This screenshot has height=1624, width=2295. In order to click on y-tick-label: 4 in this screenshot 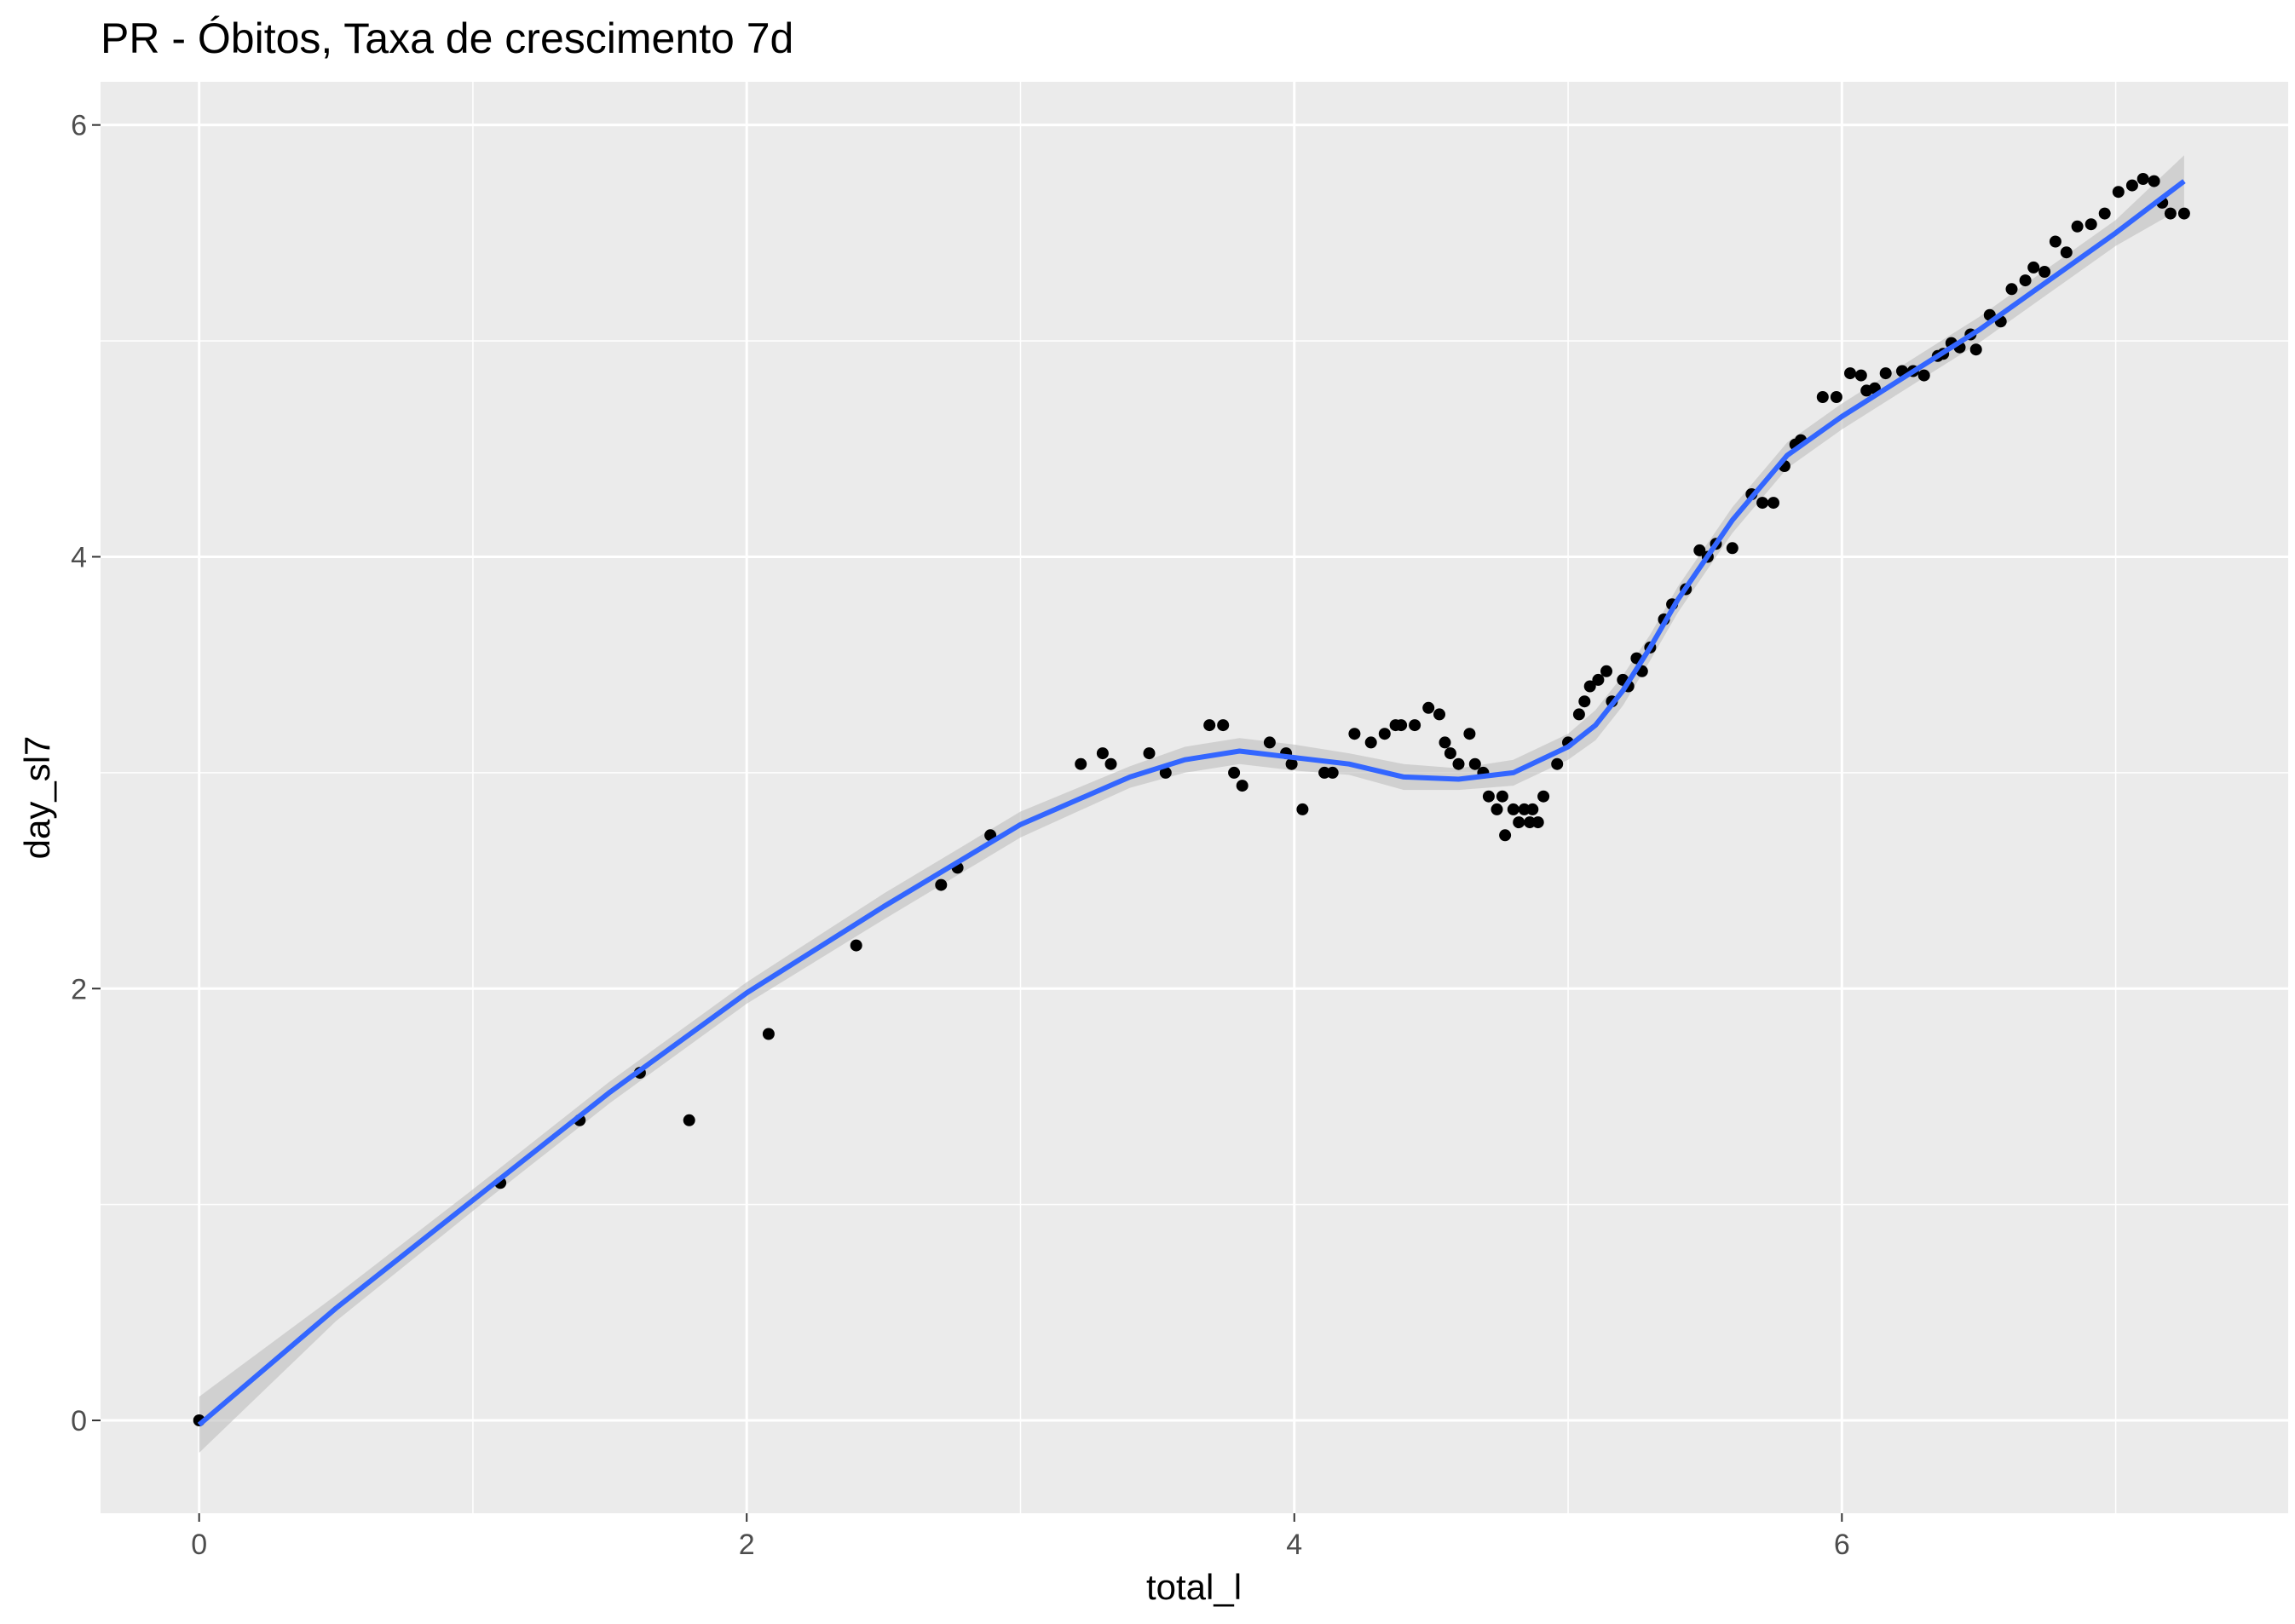, I will do `click(79, 557)`.